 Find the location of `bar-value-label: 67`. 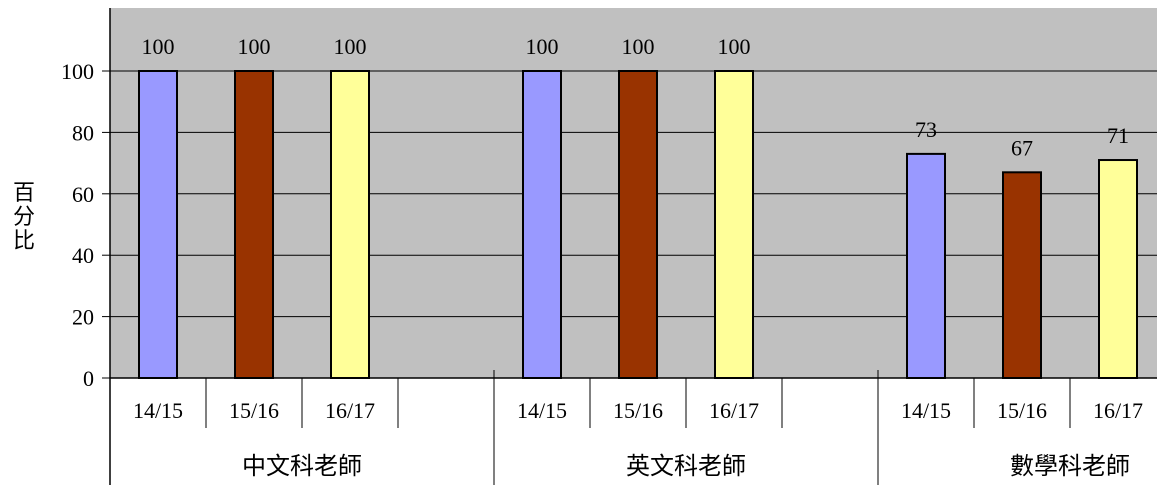

bar-value-label: 67 is located at coordinates (1022, 147).